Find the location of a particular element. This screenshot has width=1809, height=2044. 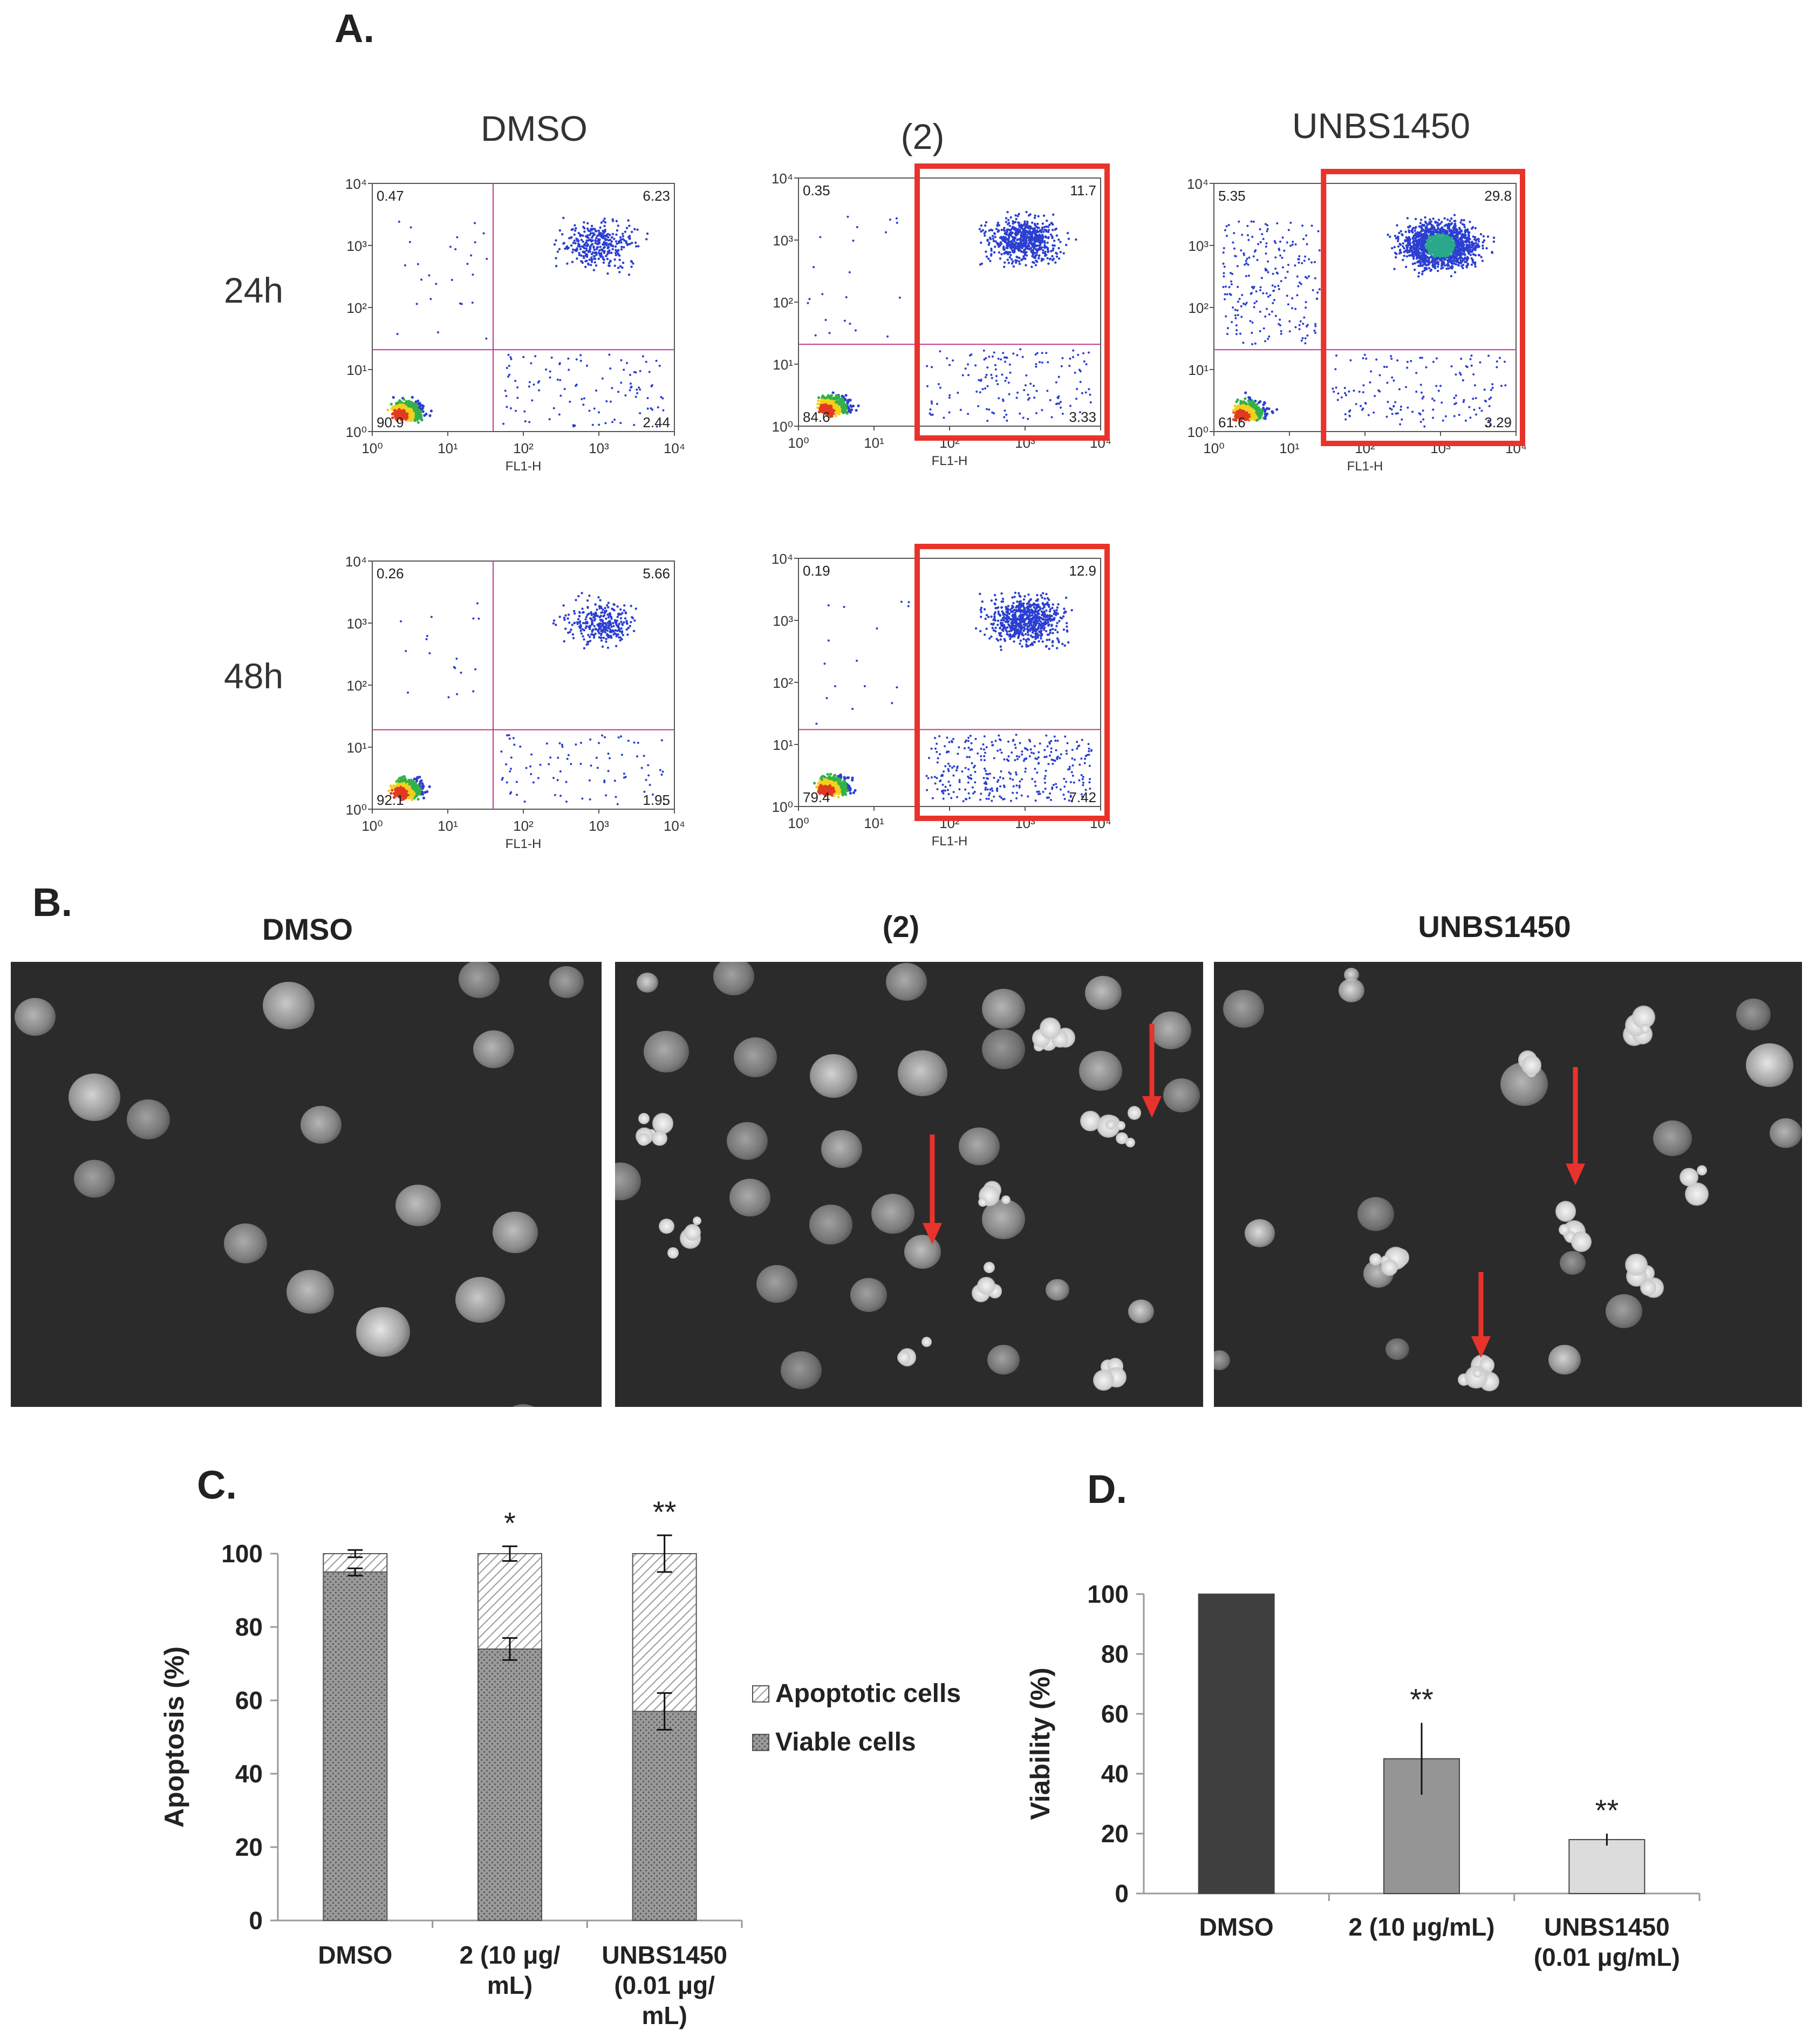

plot-frame is located at coordinates (523, 307).